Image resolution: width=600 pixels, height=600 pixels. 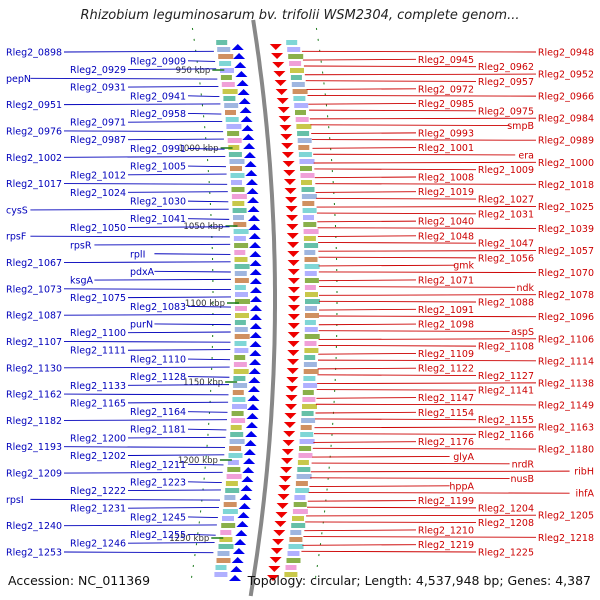 What do you see at coordinates (34, 342) in the screenshot?
I see `left-gene-label: Rleg2_1107` at bounding box center [34, 342].